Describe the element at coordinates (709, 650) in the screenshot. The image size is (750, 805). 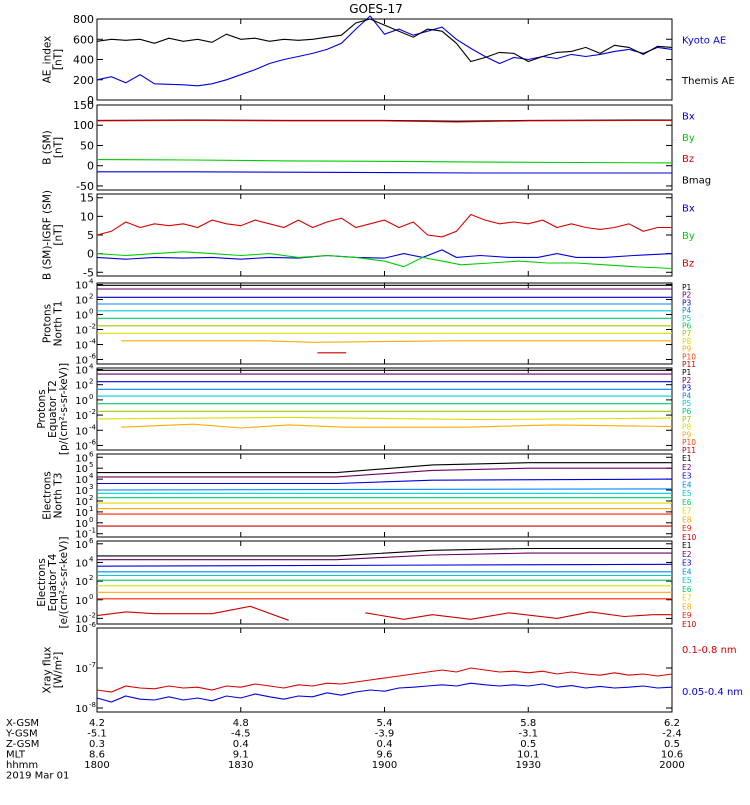
I see `legend-entry: 0.1-0.8 nm` at that location.